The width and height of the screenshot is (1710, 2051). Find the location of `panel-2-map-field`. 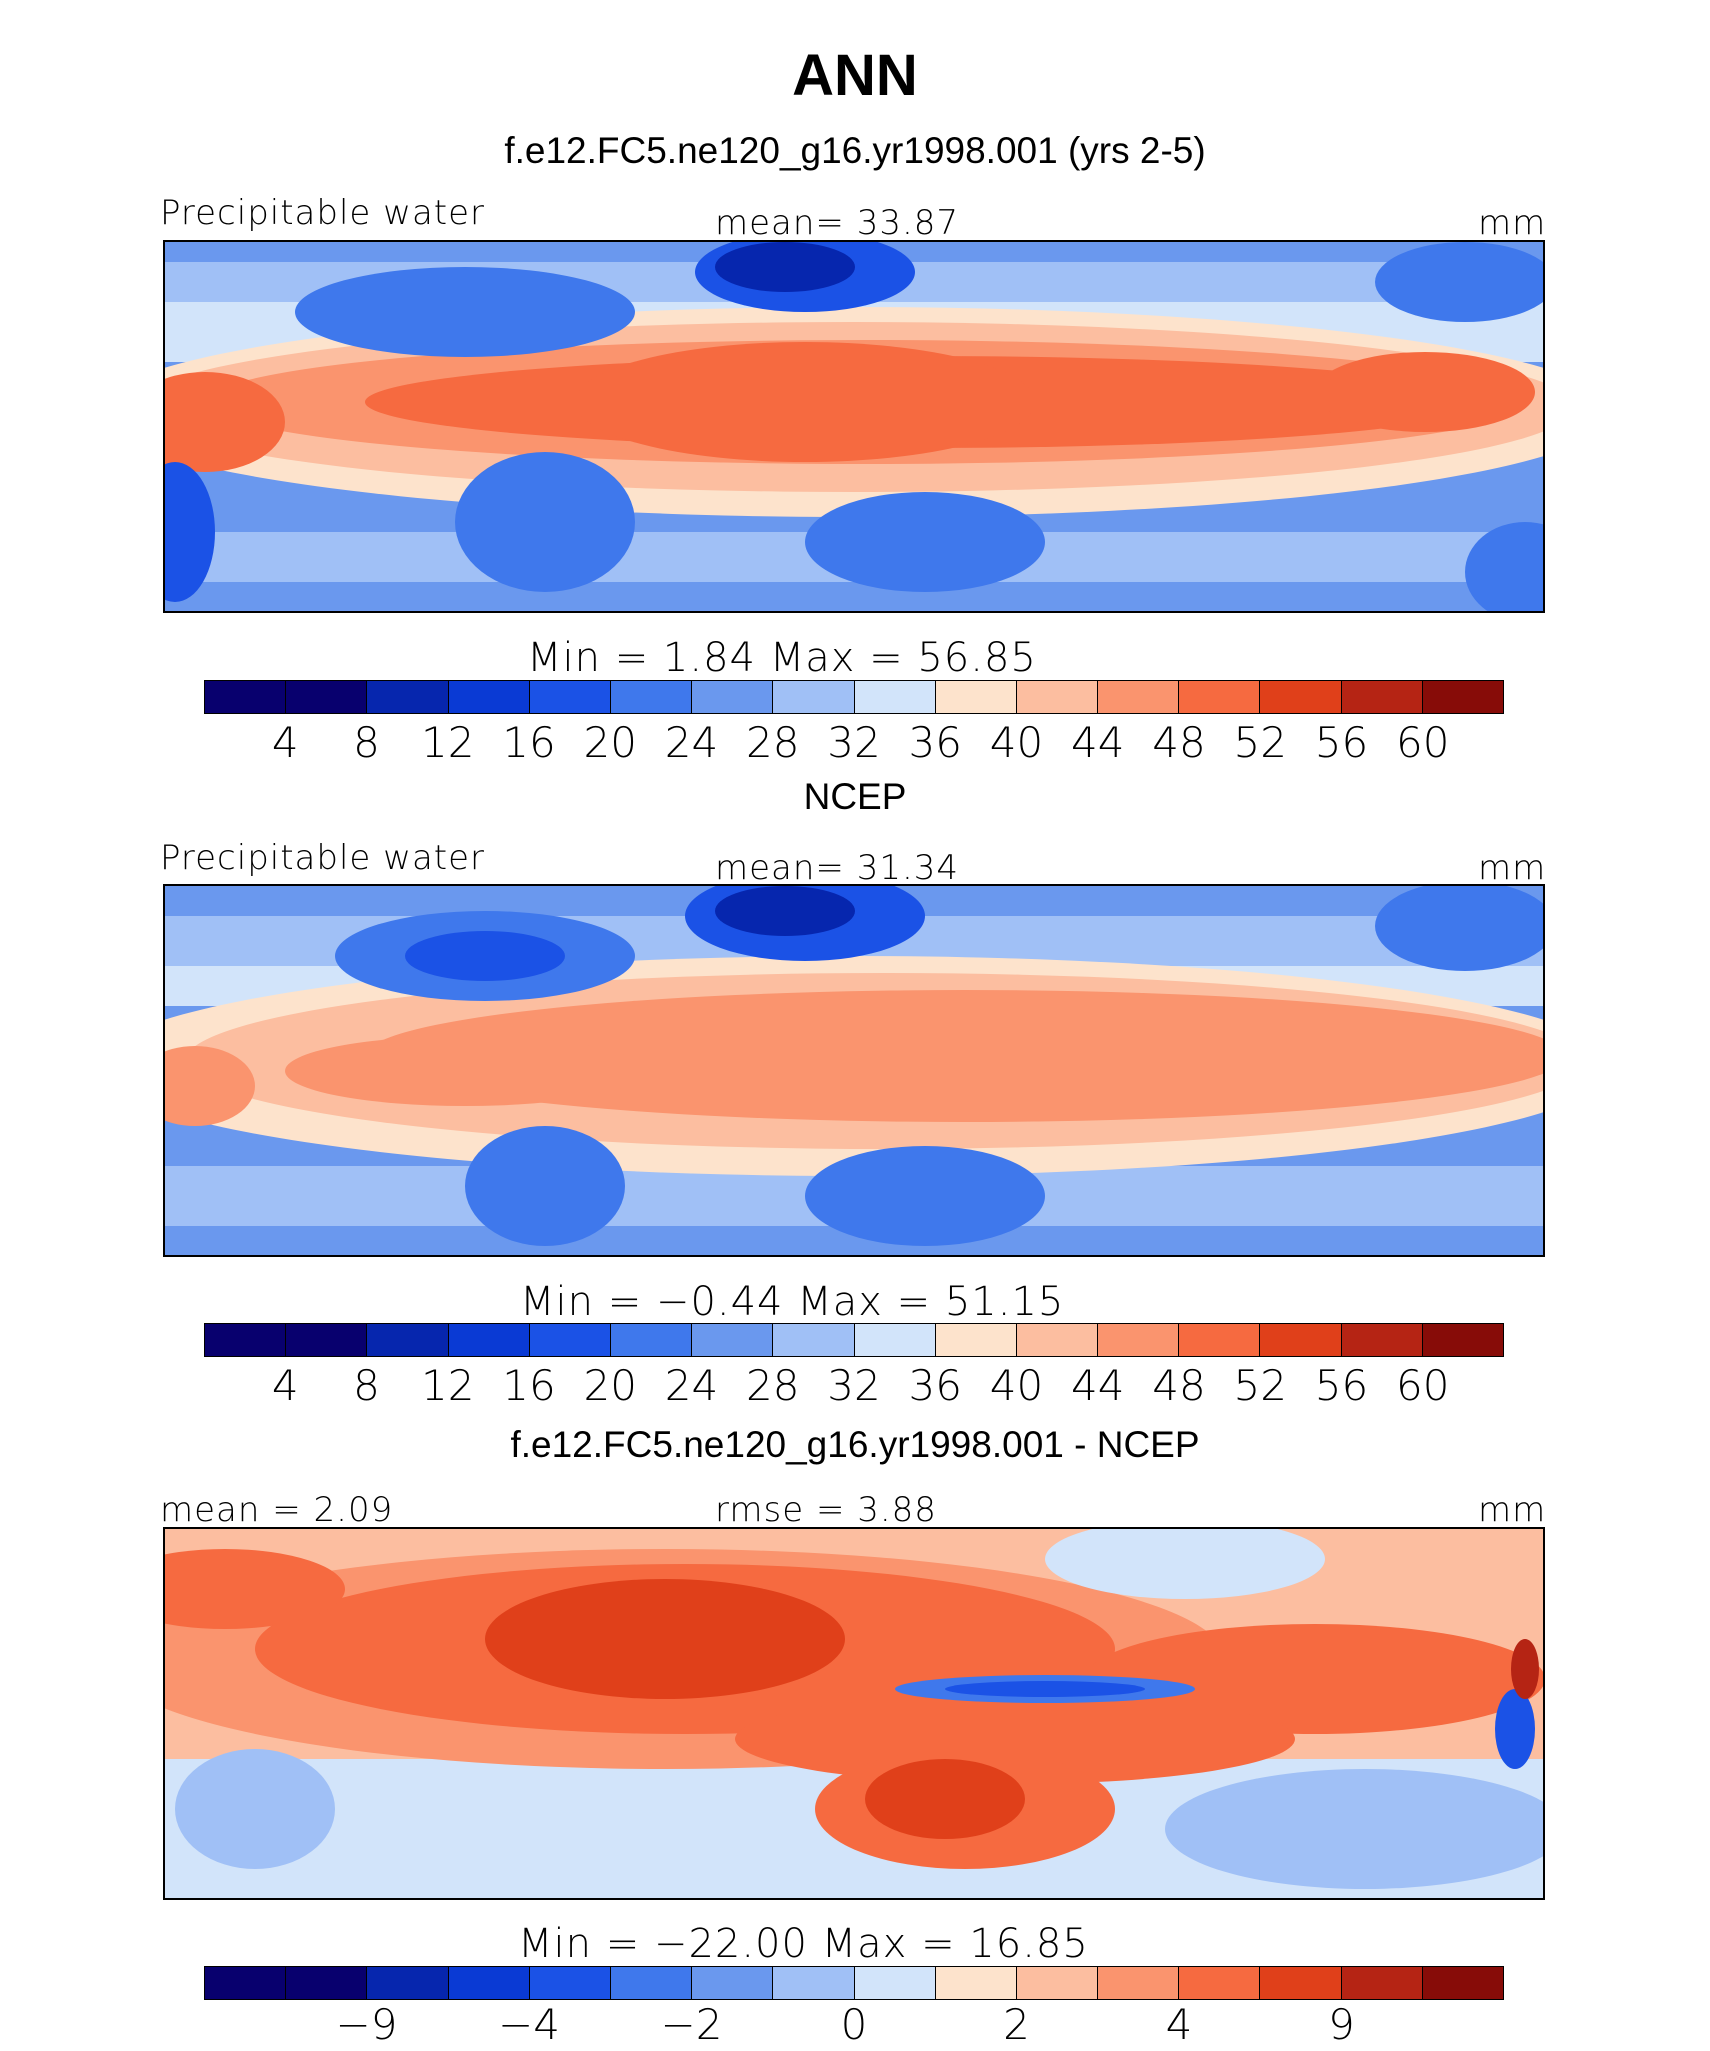

panel-2-map-field is located at coordinates (854, 1070).